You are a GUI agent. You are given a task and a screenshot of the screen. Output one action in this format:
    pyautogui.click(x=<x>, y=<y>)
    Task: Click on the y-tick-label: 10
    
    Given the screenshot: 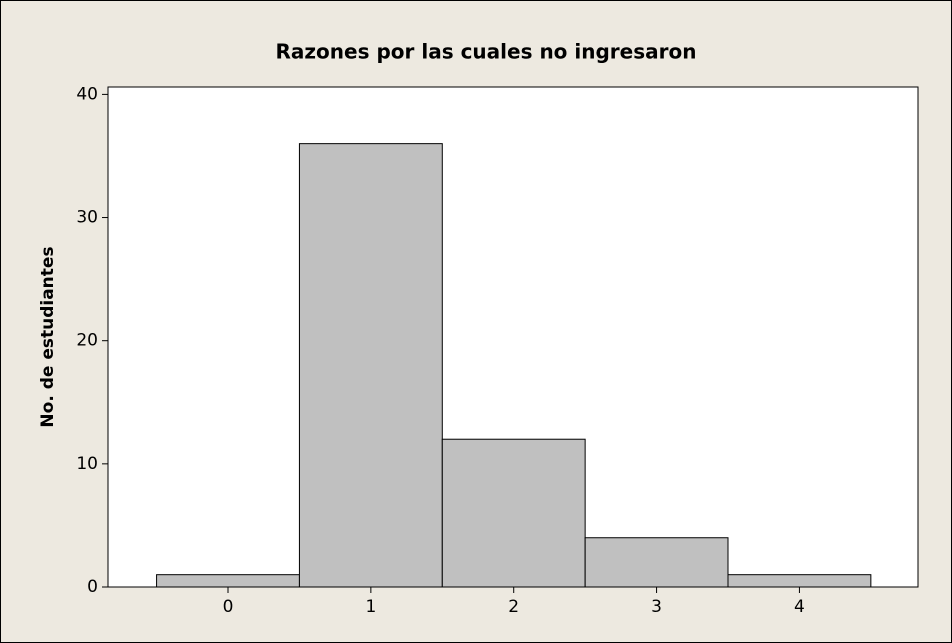 What is the action you would take?
    pyautogui.click(x=87, y=464)
    